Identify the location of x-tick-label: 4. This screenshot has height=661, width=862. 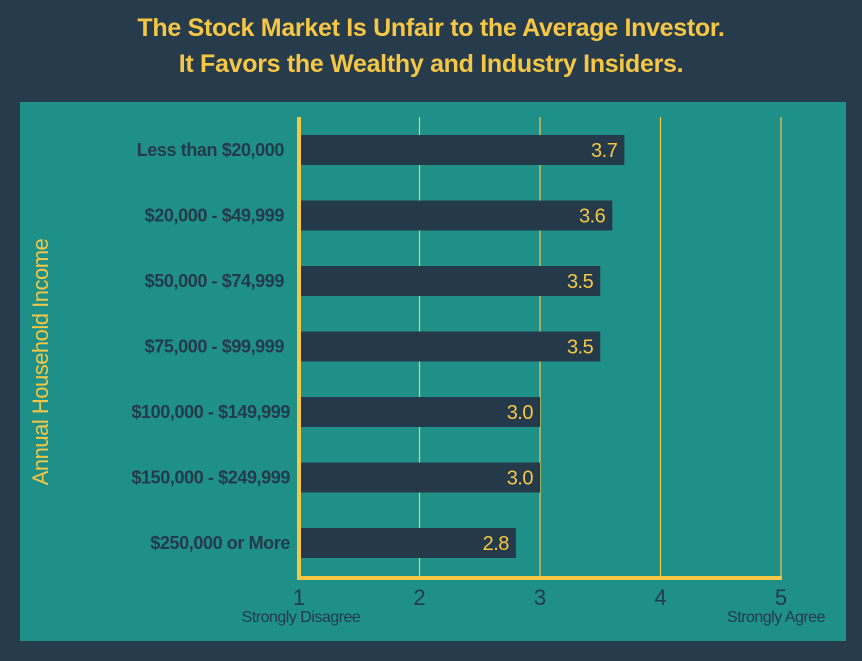
(660, 597).